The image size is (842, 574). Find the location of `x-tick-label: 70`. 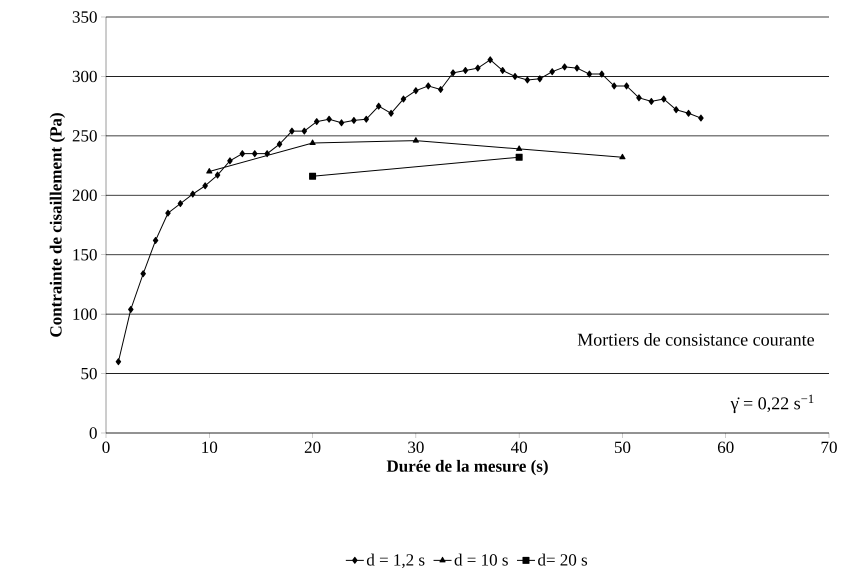

x-tick-label: 70 is located at coordinates (829, 448).